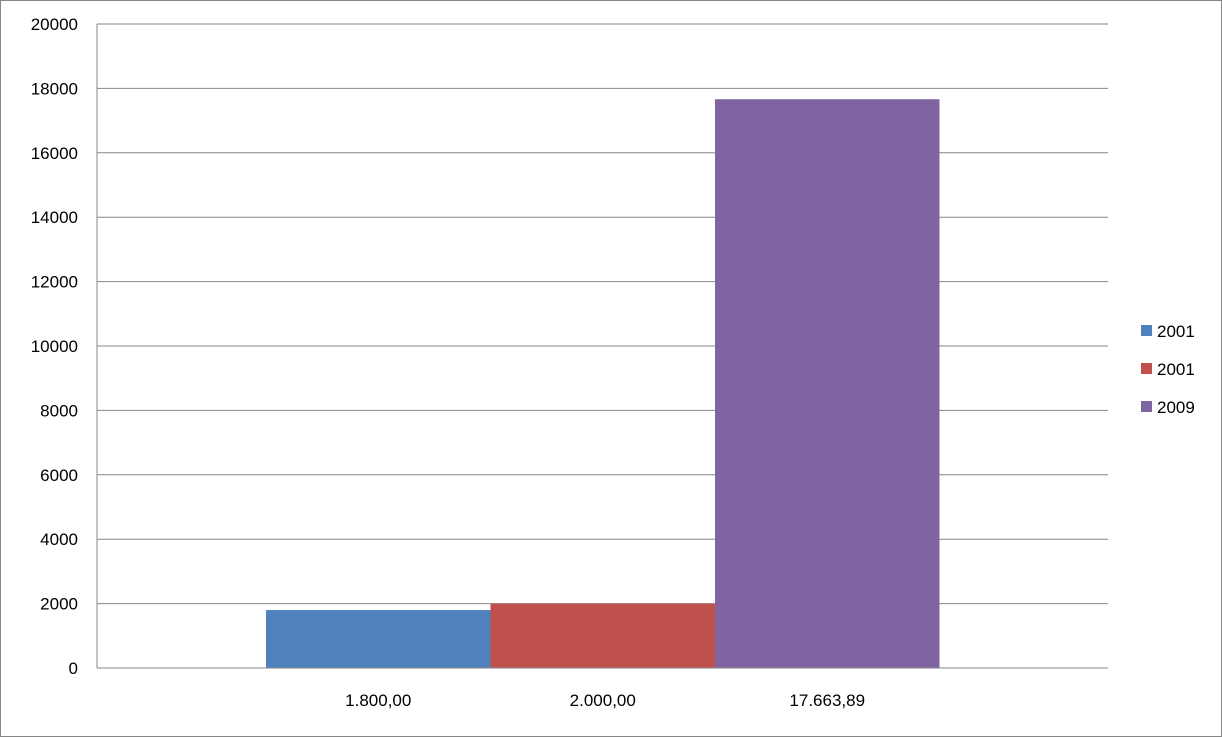 The image size is (1222, 737). Describe the element at coordinates (827, 700) in the screenshot. I see `x-tick-label: 17.663,89` at that location.